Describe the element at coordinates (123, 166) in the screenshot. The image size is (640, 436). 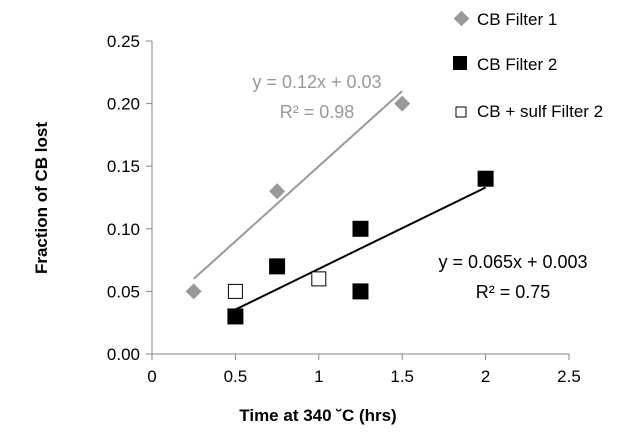
I see `y-tick-label: 0.15` at that location.